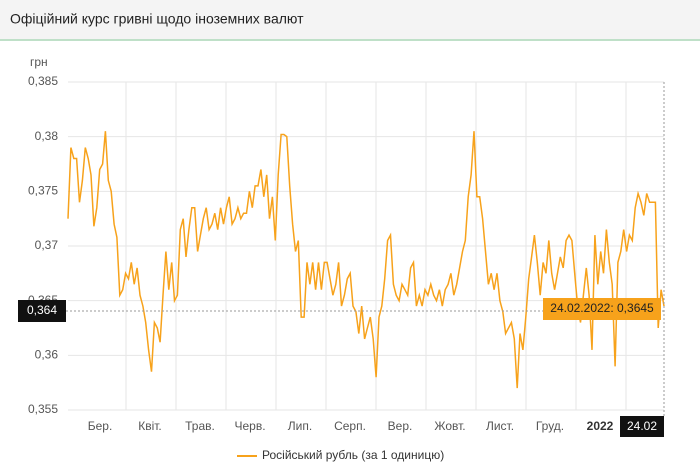 This screenshot has width=700, height=476. I want to click on crosshair-y-label: 0,364, so click(42, 310).